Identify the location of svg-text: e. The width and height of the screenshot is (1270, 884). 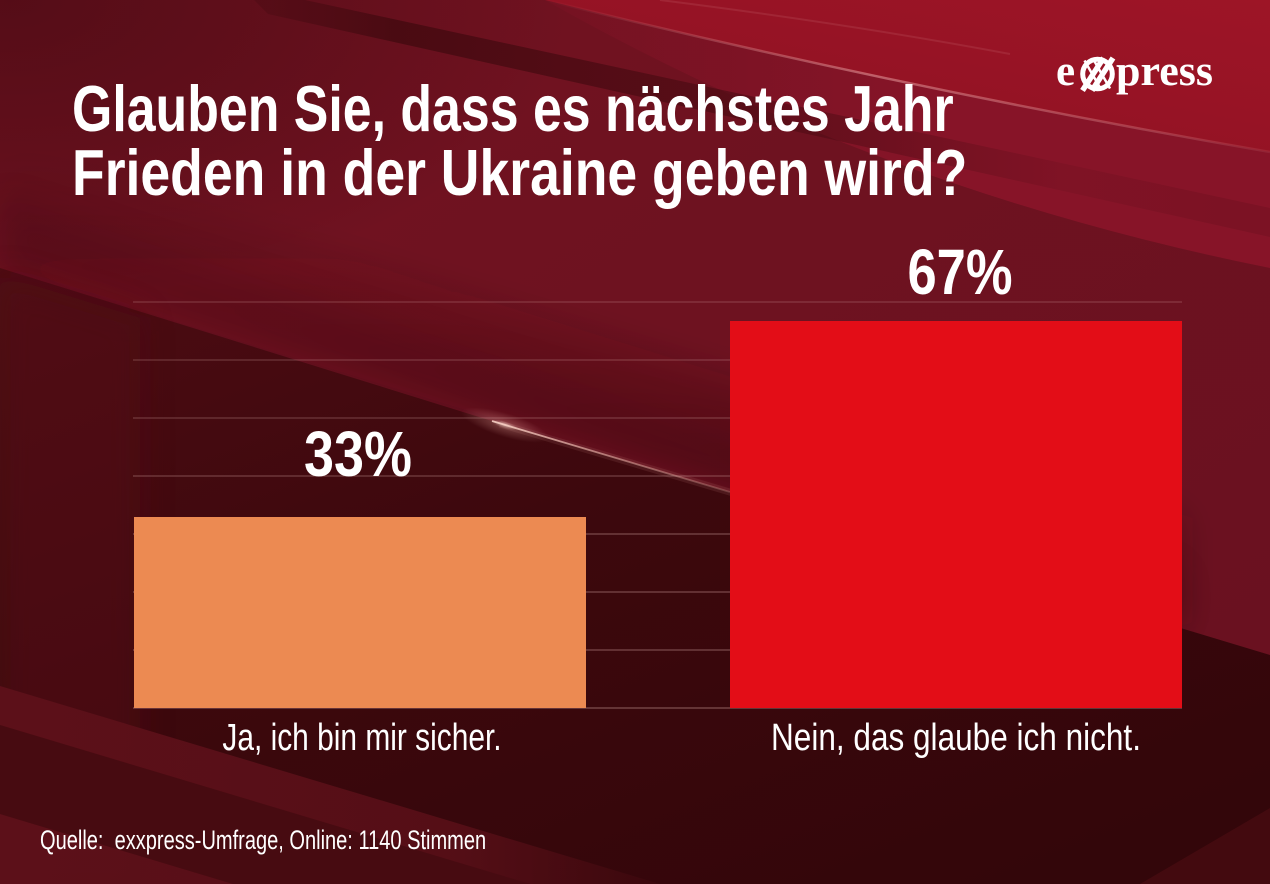
(1065, 71).